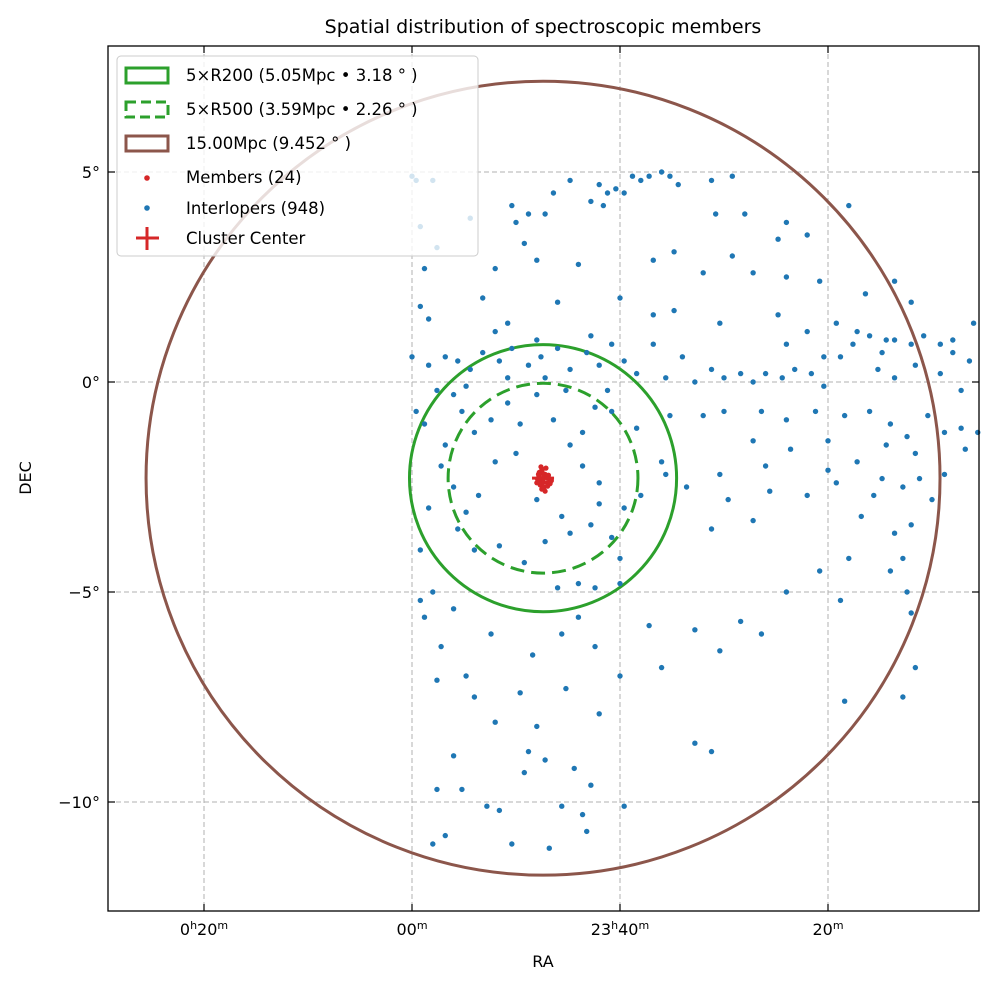 This screenshot has height=986, width=994. I want to click on legend-interlopers-label: Interlopers (948), so click(255, 208).